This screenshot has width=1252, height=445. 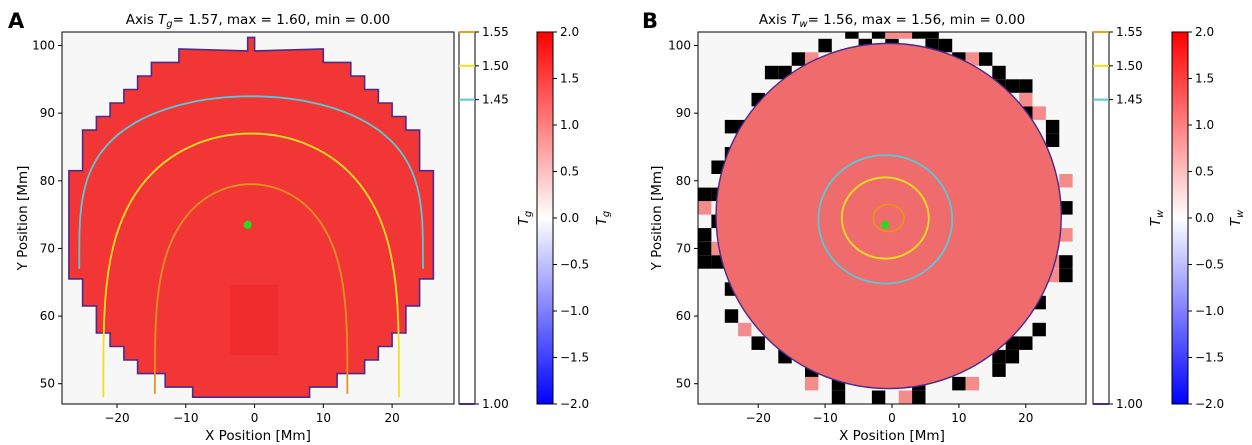 What do you see at coordinates (47, 113) in the screenshot?
I see `y-tick-label: 90` at bounding box center [47, 113].